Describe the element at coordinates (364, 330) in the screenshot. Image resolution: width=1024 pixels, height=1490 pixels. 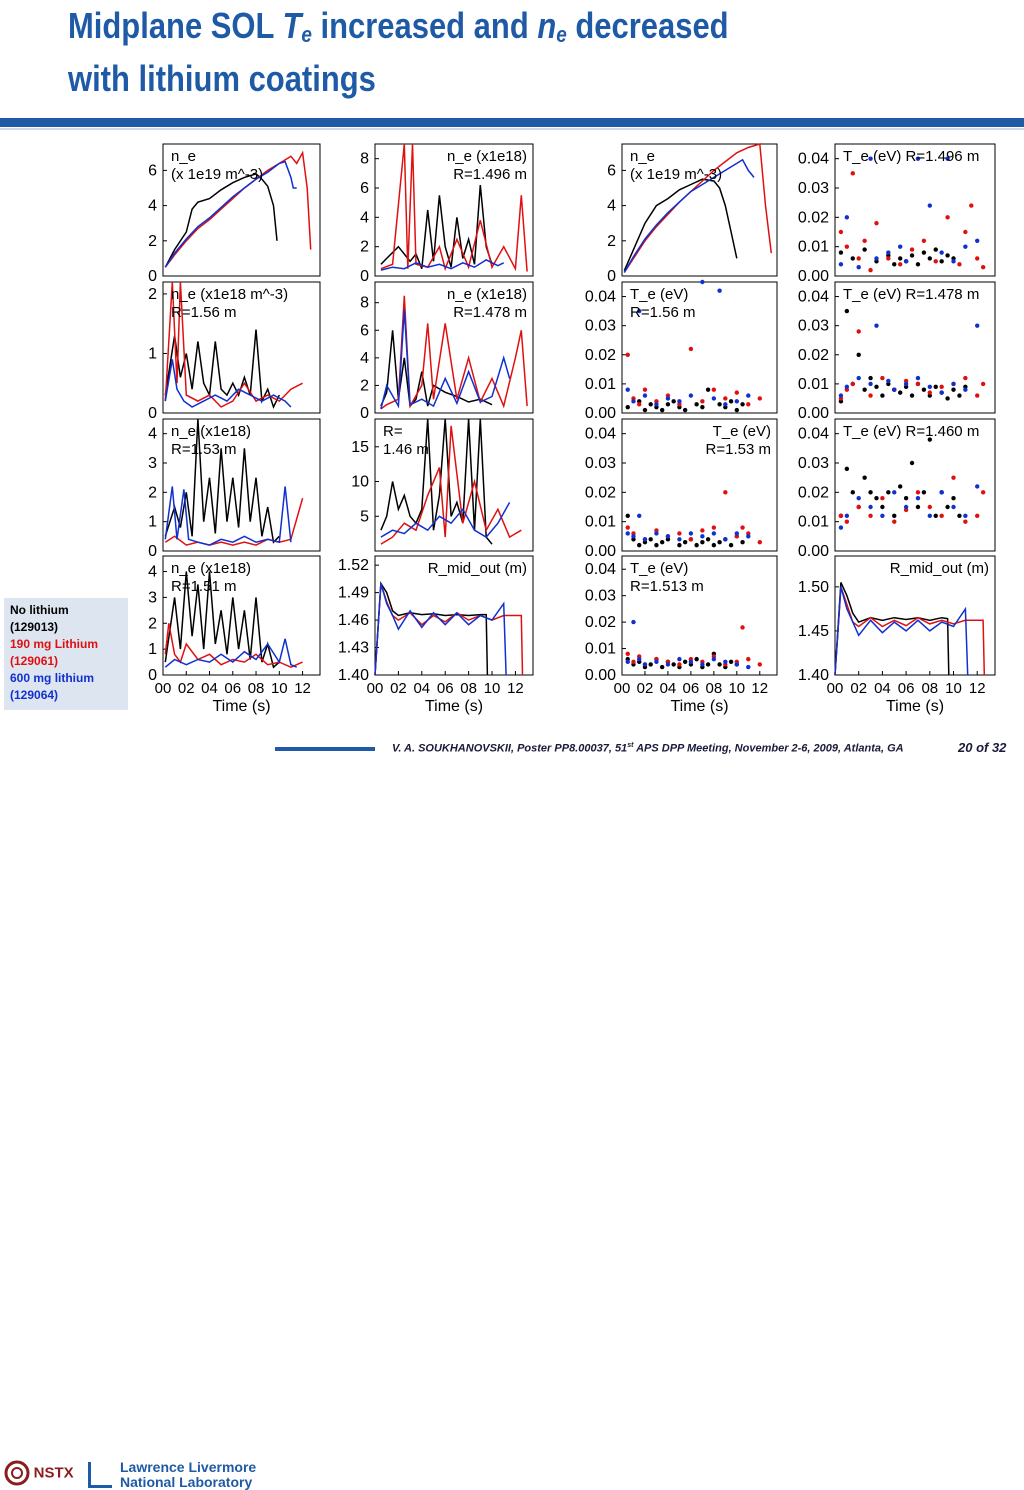
I see `chart-5-ytick-label: 6` at that location.